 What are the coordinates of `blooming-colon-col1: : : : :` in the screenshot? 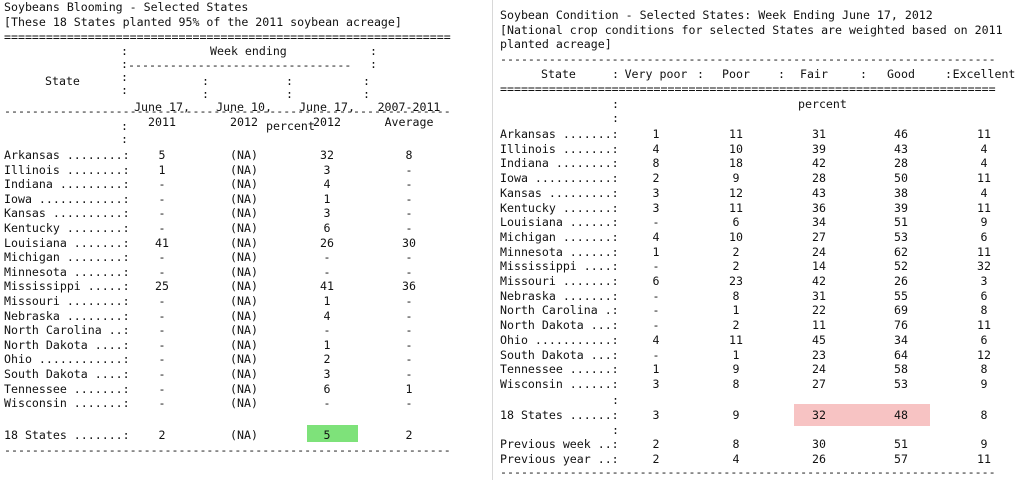 It's located at (124, 70).